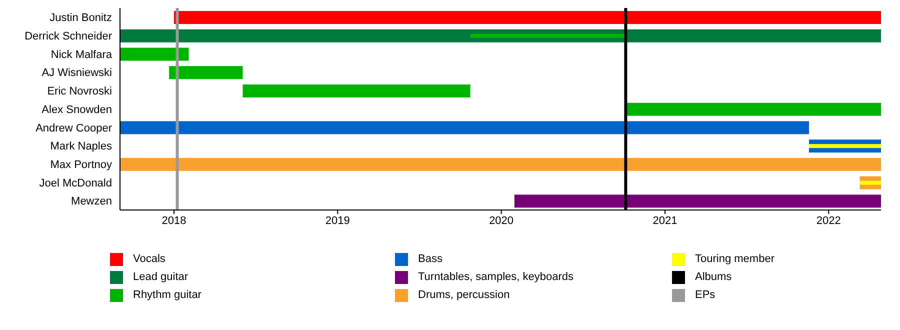 The height and width of the screenshot is (330, 900). What do you see at coordinates (430, 259) in the screenshot?
I see `legend-label: Bass` at bounding box center [430, 259].